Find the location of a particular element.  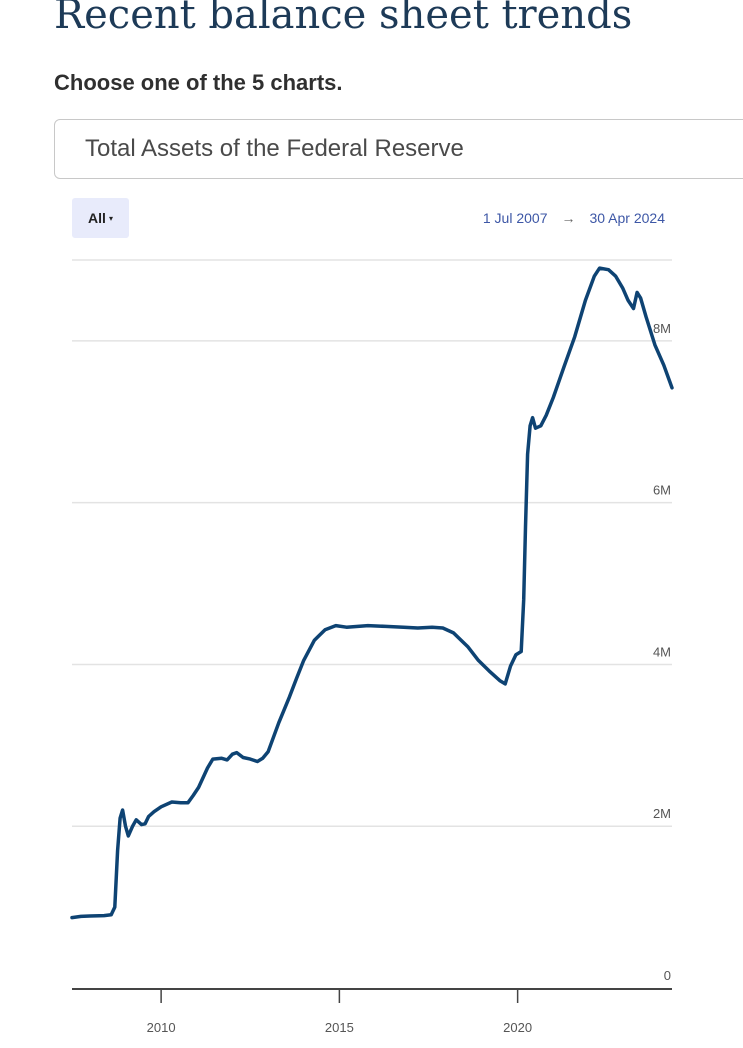

range-select-label: All is located at coordinates (97, 218).